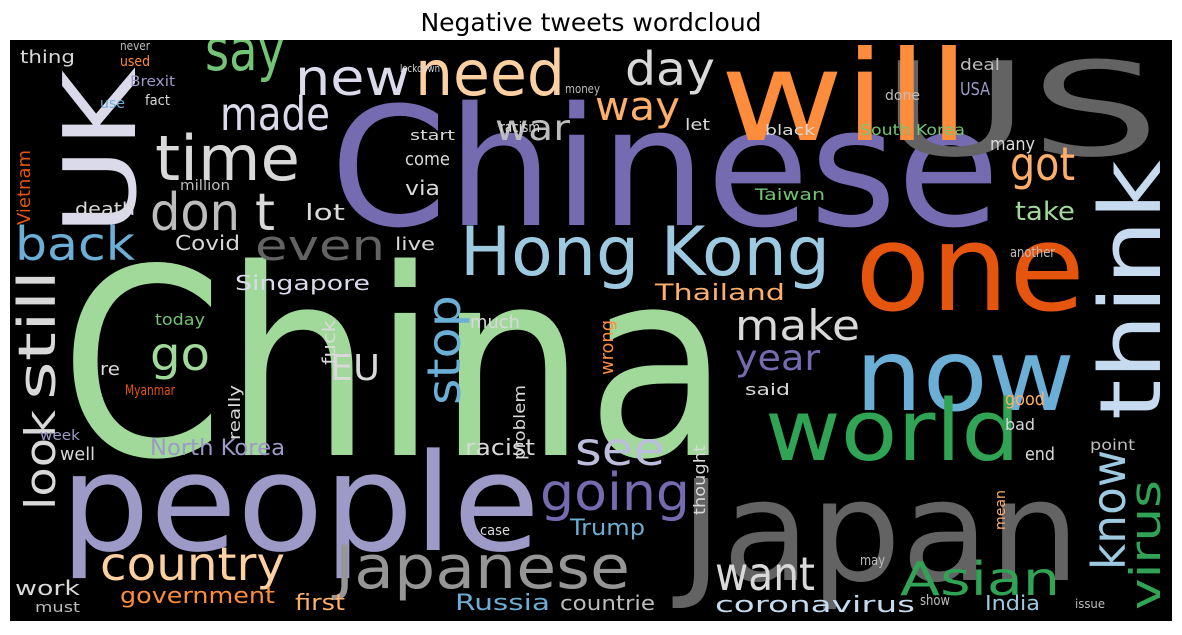  Describe the element at coordinates (153, 82) in the screenshot. I see `word: Brexit` at that location.